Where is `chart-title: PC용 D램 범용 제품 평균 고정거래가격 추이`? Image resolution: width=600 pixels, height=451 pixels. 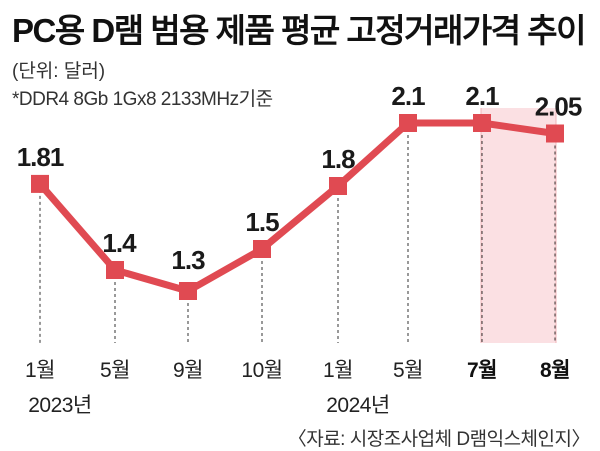
chart-title: PC용 D램 범용 제품 평균 고정거래가격 추이 is located at coordinates (299, 30).